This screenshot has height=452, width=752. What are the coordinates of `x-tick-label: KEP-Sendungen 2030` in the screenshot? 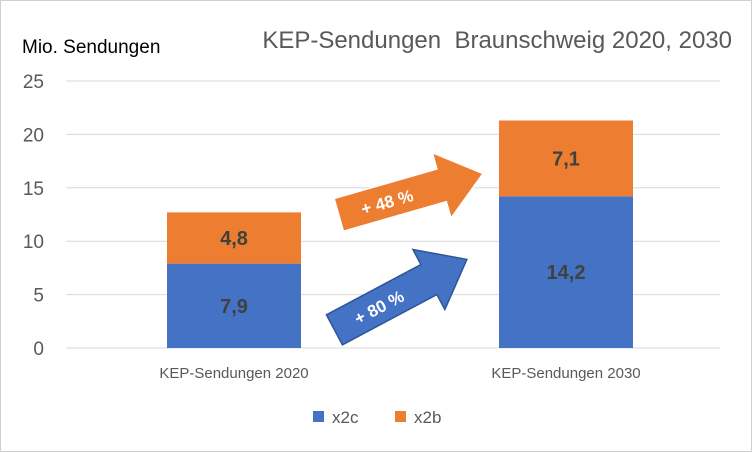 It's located at (565, 373).